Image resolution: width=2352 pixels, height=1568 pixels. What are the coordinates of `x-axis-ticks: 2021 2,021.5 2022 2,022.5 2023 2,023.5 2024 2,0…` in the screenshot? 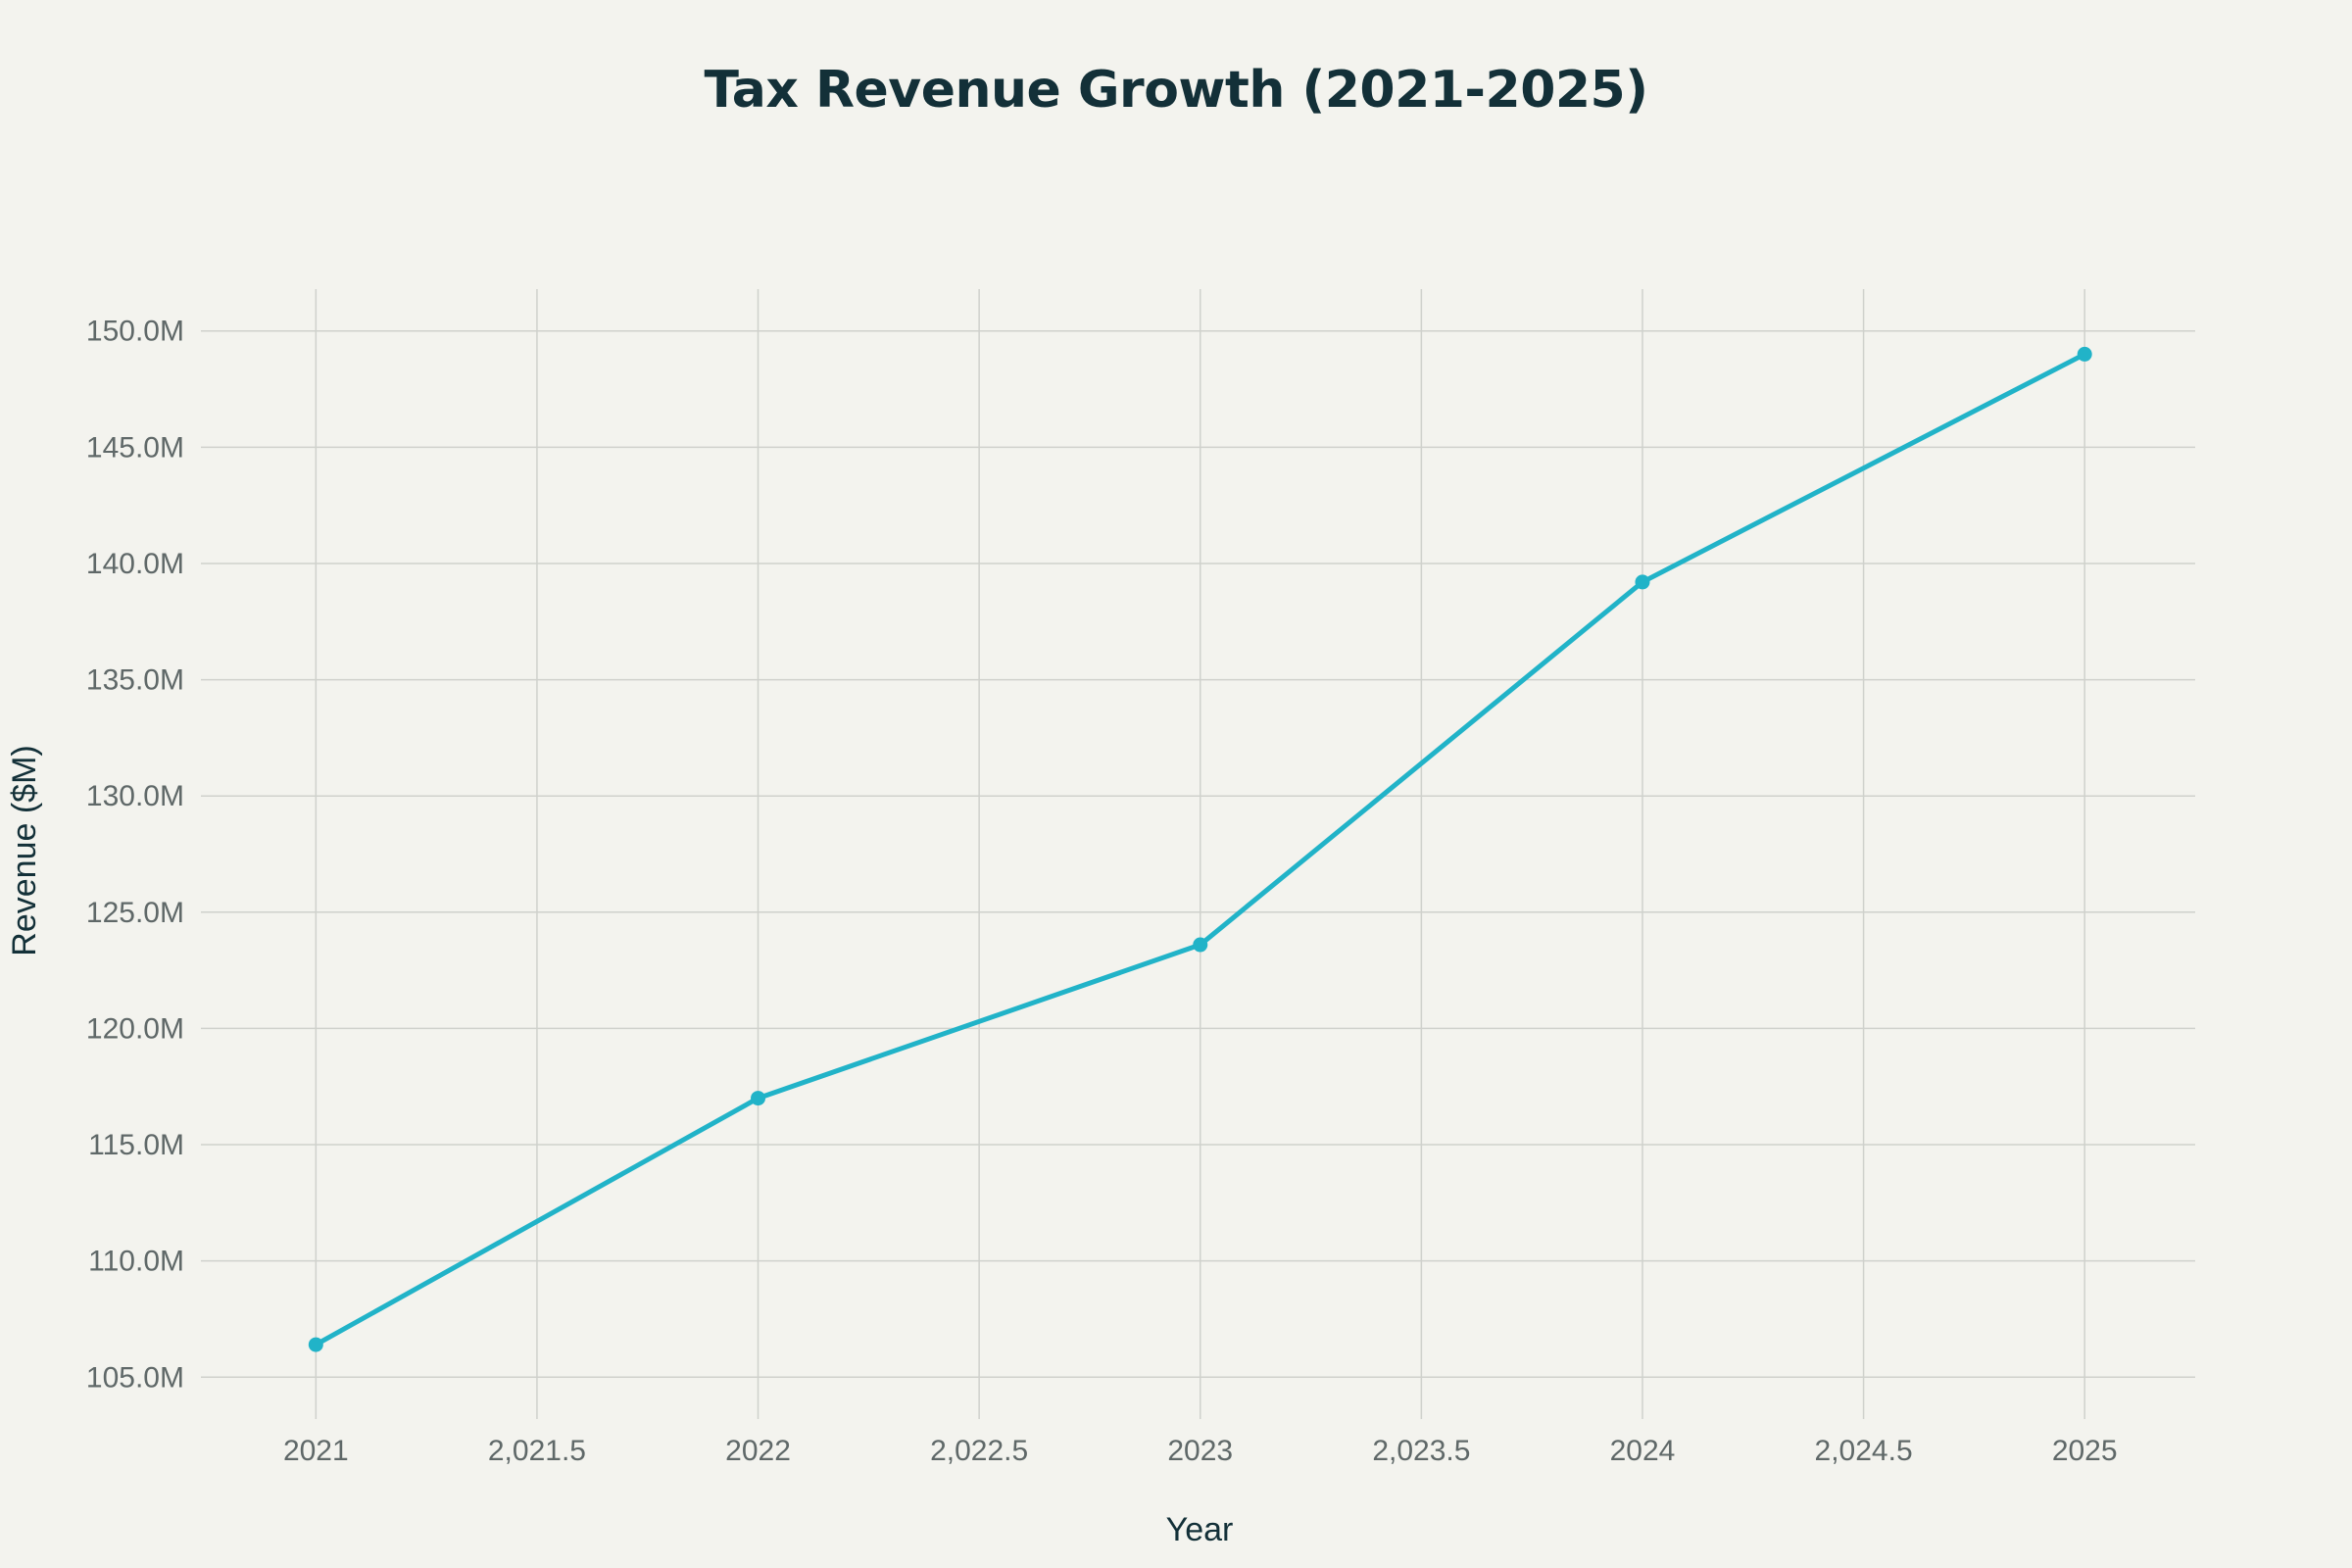 It's located at (1200, 1451).